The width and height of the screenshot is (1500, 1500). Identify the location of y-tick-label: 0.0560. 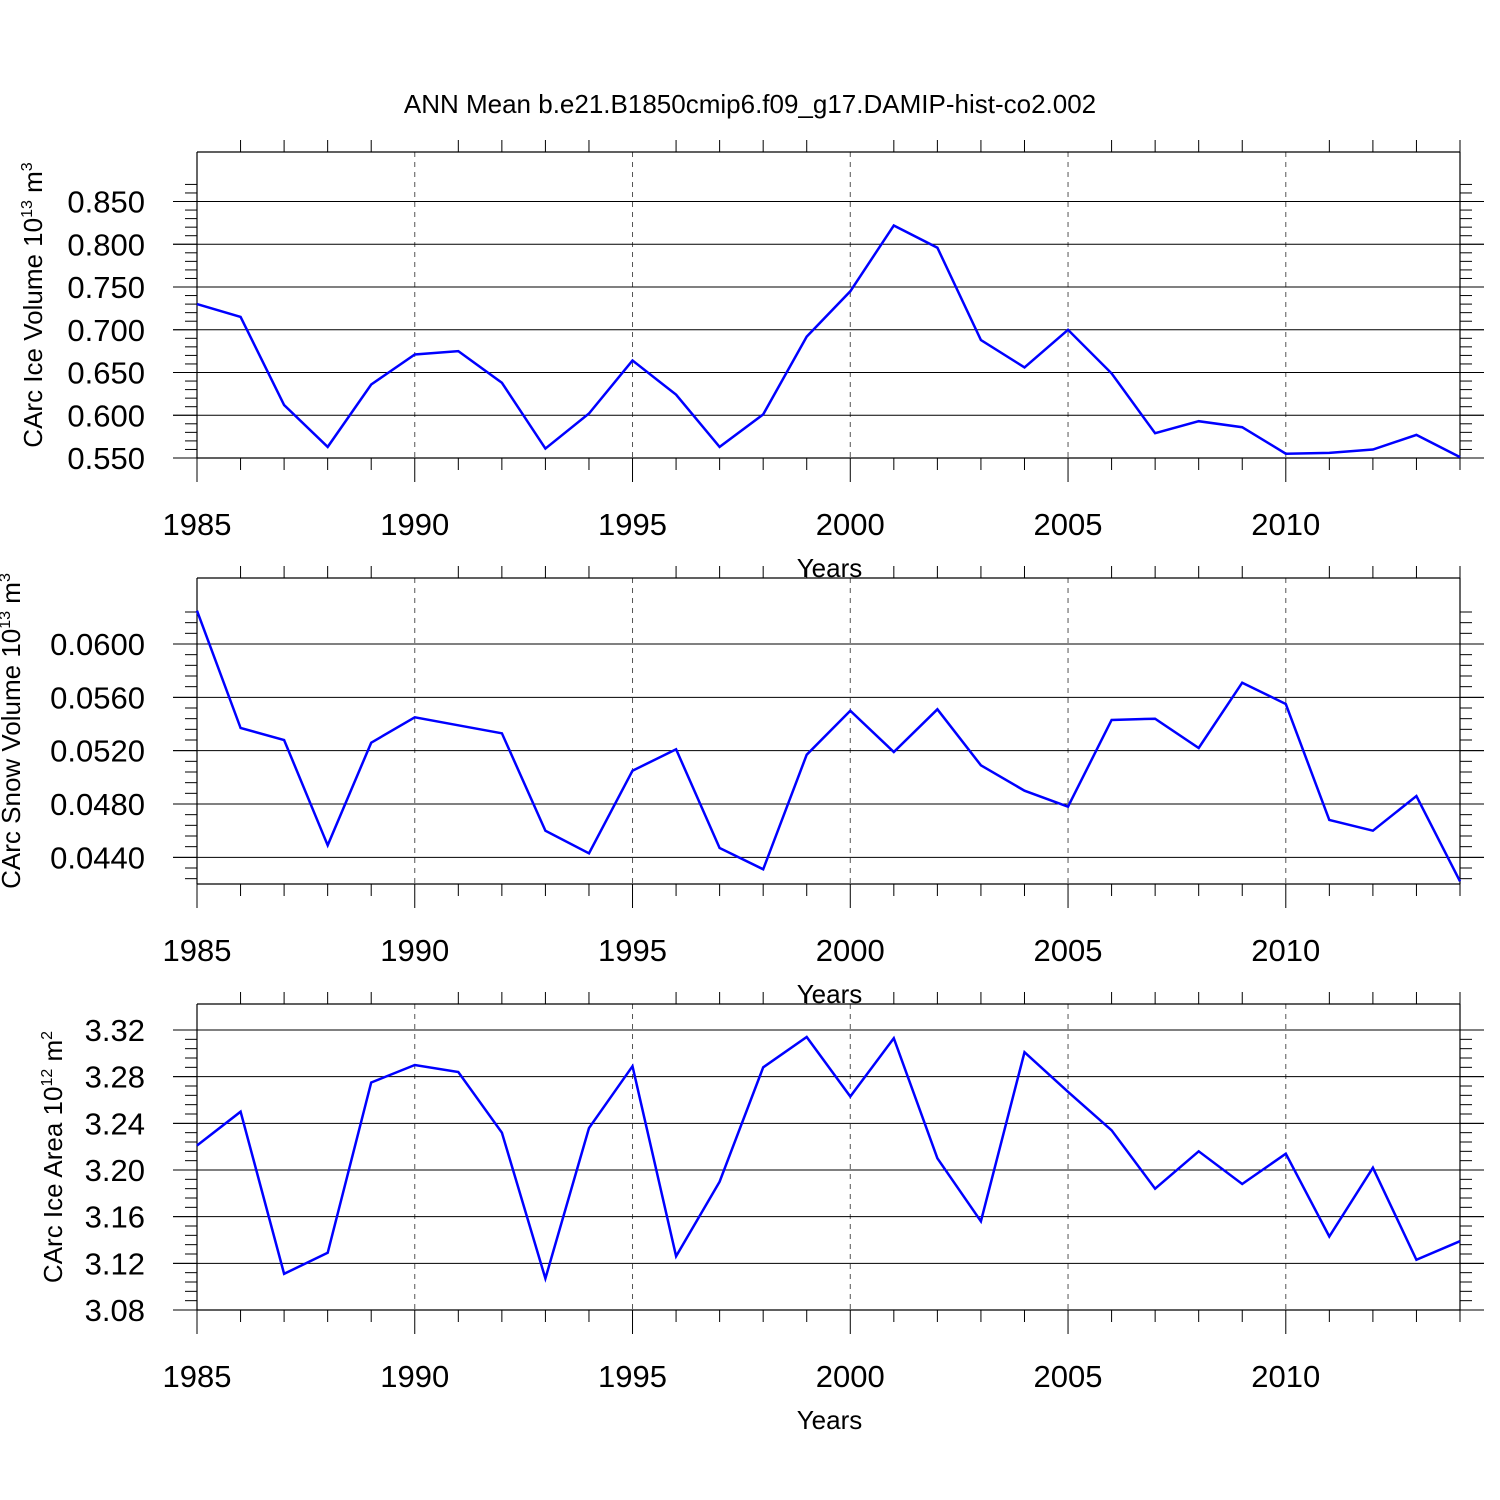
(97, 697).